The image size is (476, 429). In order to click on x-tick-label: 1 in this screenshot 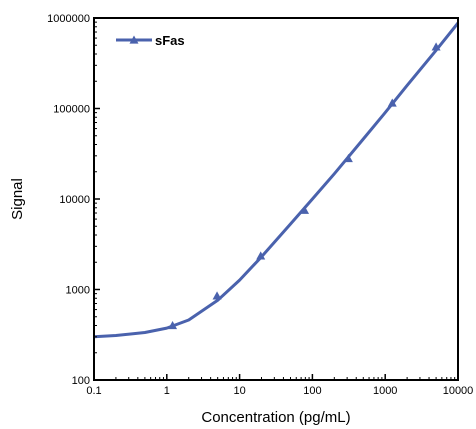, I will do `click(167, 391)`.